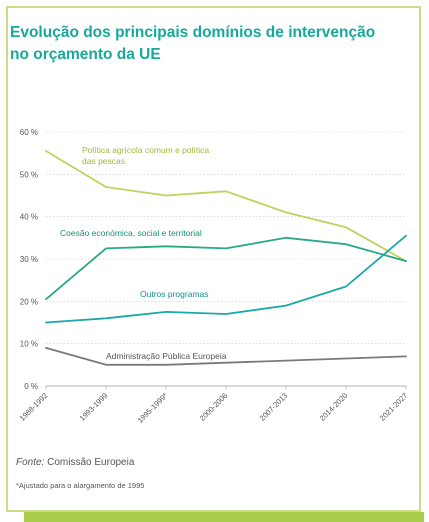 The height and width of the screenshot is (522, 429). What do you see at coordinates (394, 407) in the screenshot?
I see `x-tick-label: 2021-2027` at bounding box center [394, 407].